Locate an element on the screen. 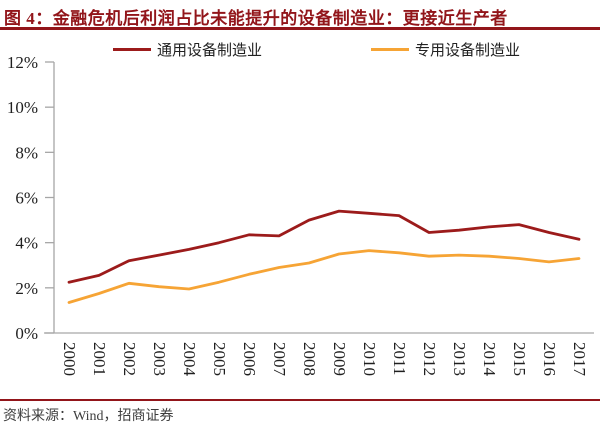 The width and height of the screenshot is (600, 427). y-axis-label: 12% is located at coordinates (22, 62).